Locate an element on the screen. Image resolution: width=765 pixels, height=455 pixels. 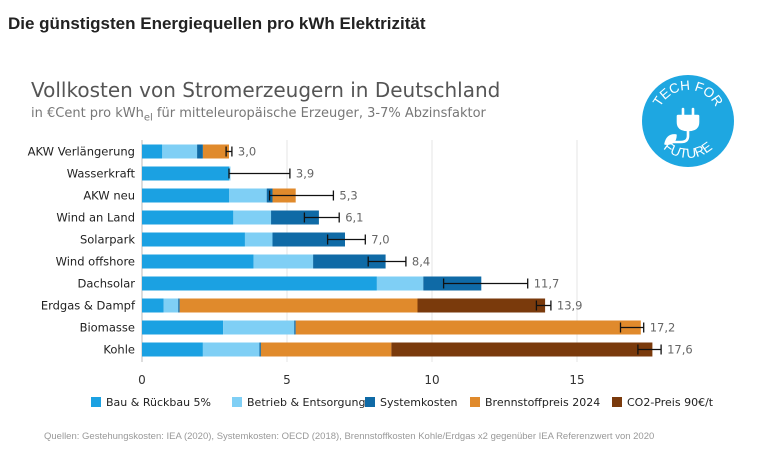
total-value-label: 3,9 is located at coordinates (305, 174).